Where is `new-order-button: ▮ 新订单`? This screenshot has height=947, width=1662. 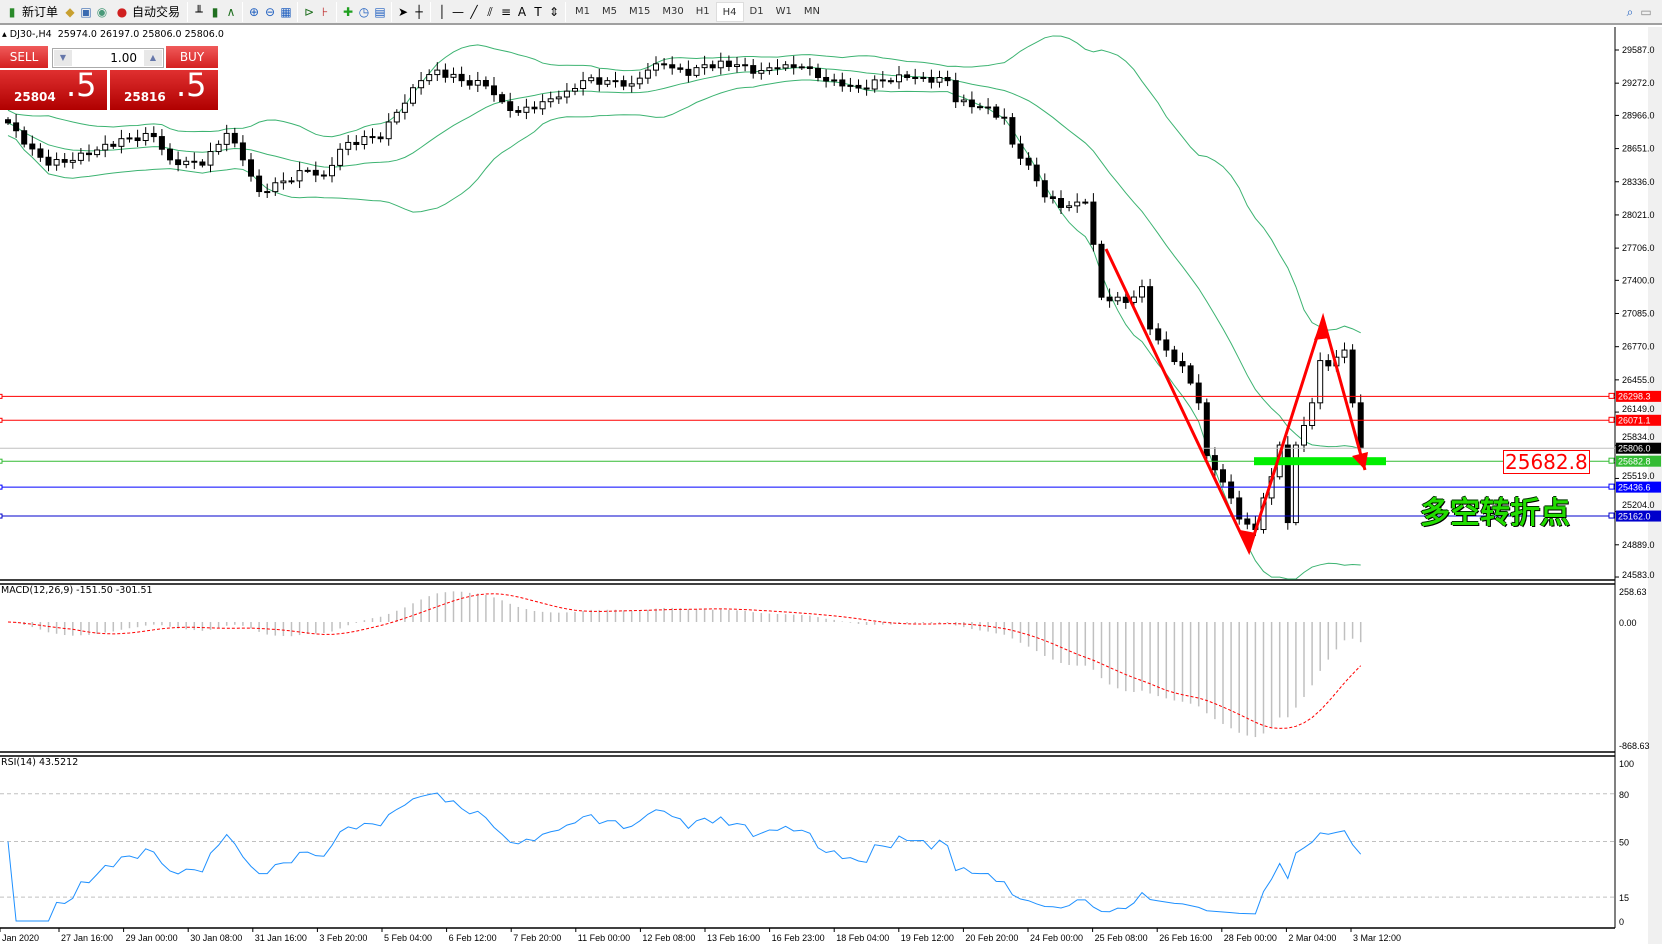 new-order-button: ▮ 新订单 is located at coordinates (31, 11).